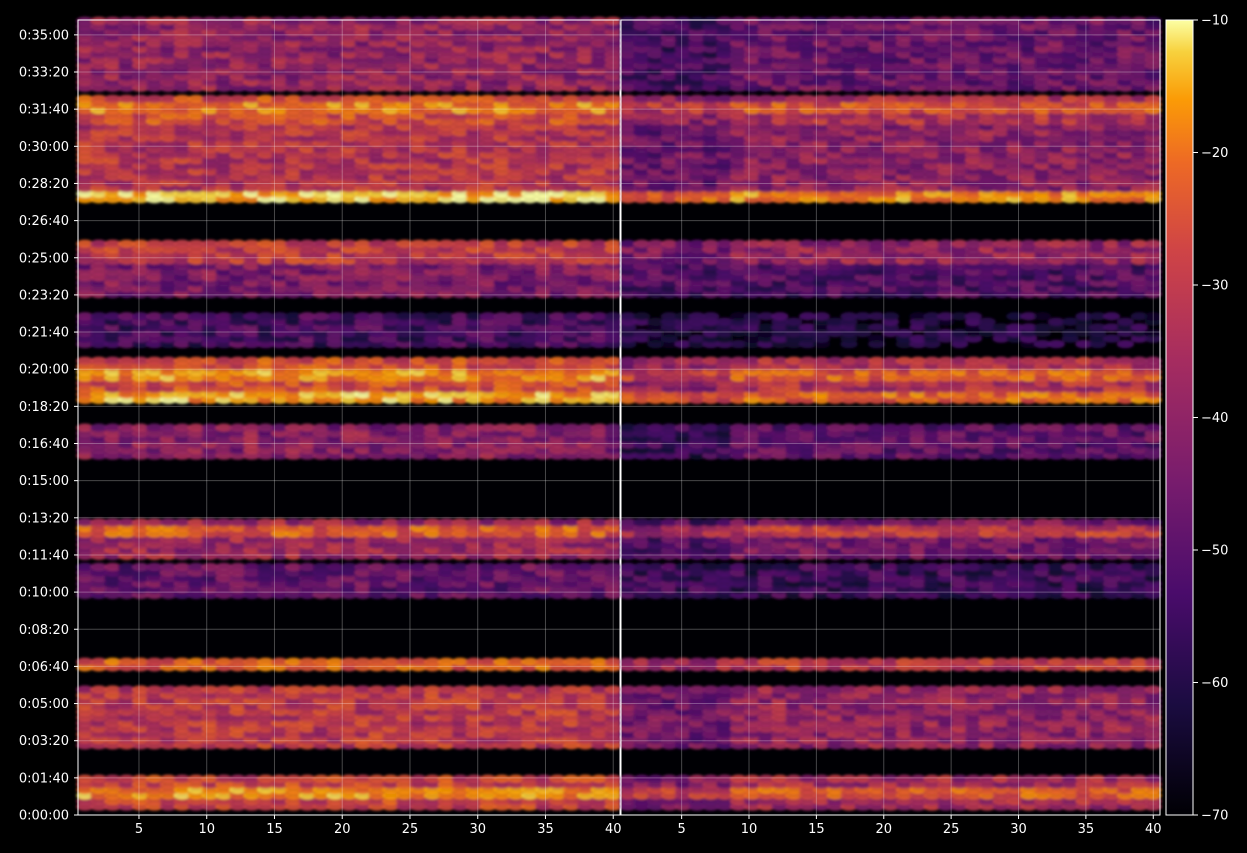 This screenshot has width=1247, height=853. Describe the element at coordinates (378, 826) in the screenshot. I see `panel-left-x-ticks: 5 10 15 20 25 30 35 40` at that location.